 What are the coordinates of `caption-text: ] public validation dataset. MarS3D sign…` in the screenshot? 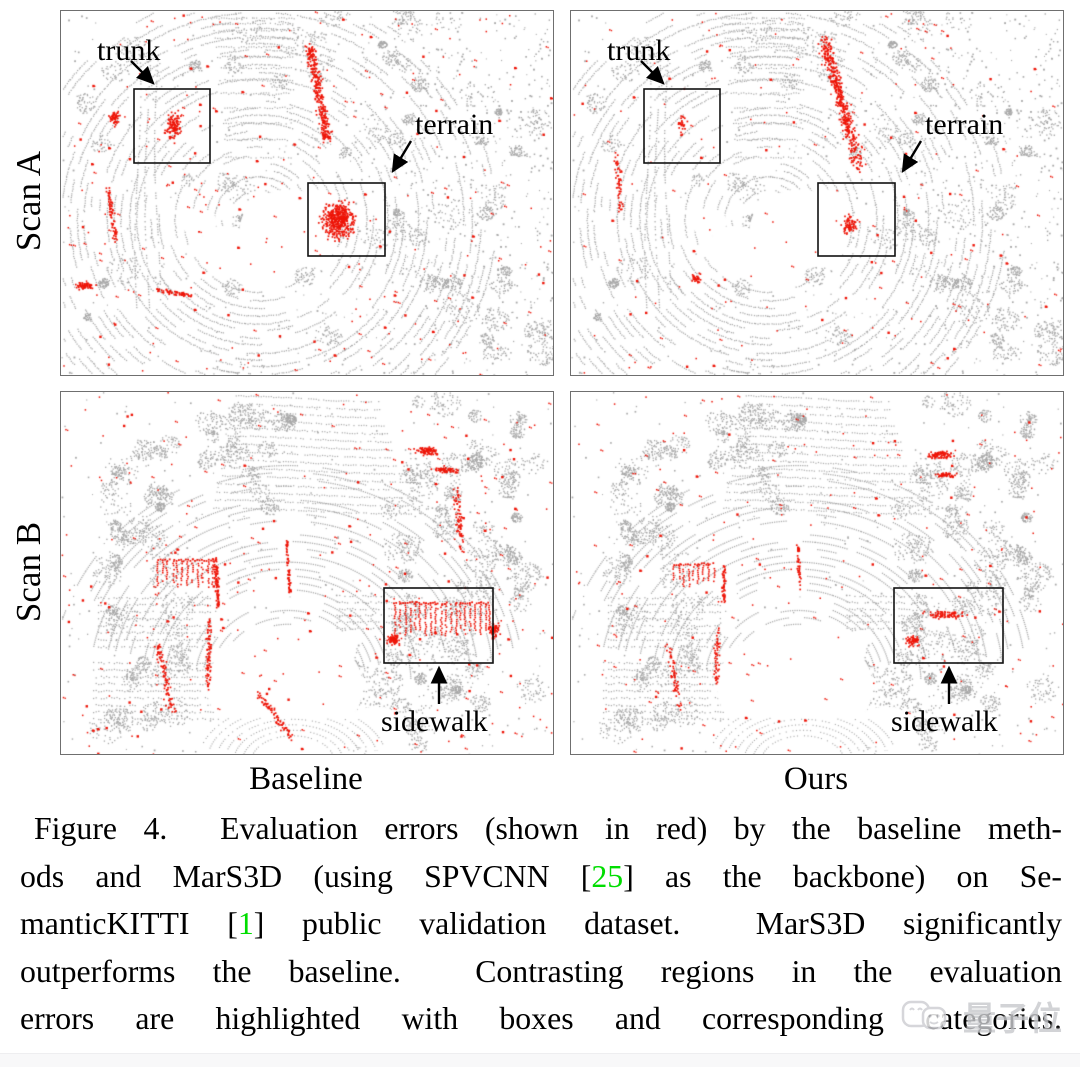 It's located at (657, 924).